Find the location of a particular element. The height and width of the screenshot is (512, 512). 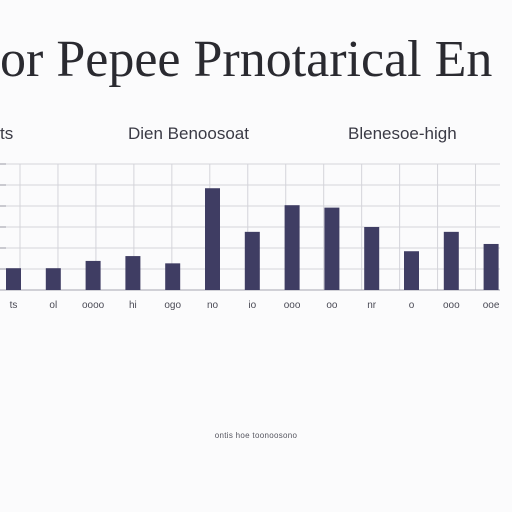

subtitle-center: Dien Benoosoat is located at coordinates (188, 133).